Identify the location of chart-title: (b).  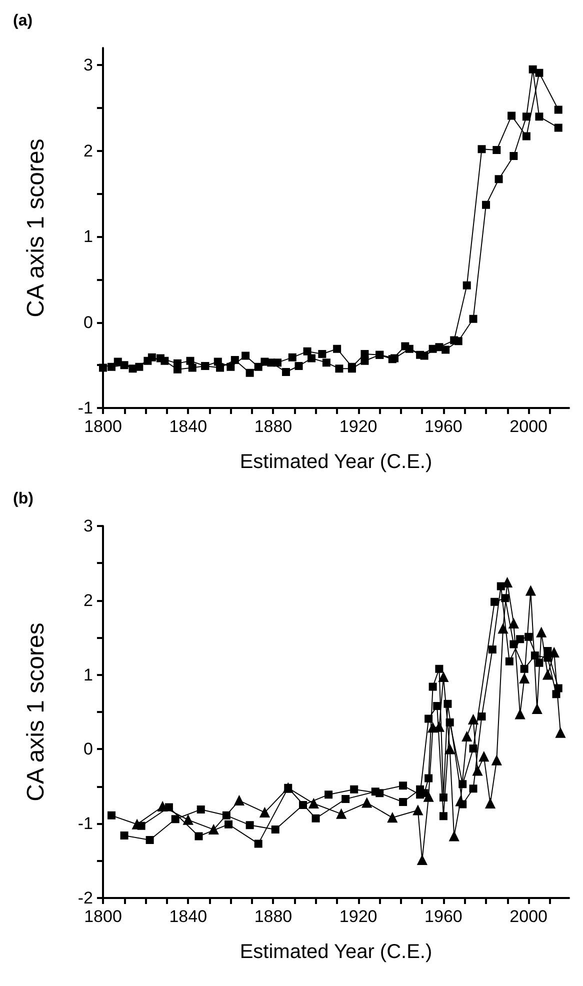
(23, 499).